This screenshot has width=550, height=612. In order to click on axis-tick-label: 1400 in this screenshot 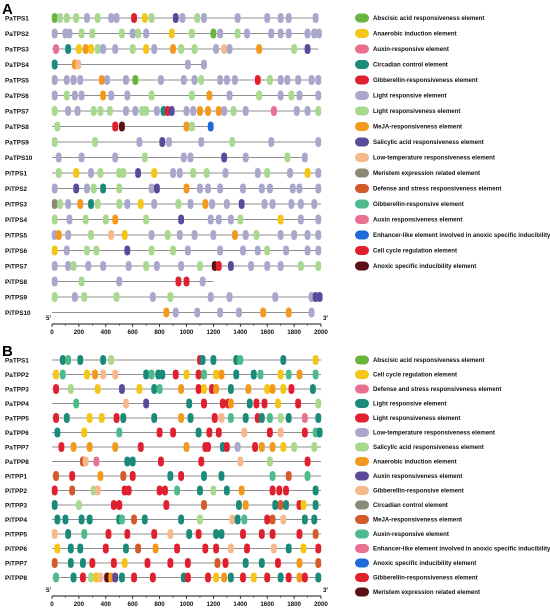, I will do `click(240, 604)`.